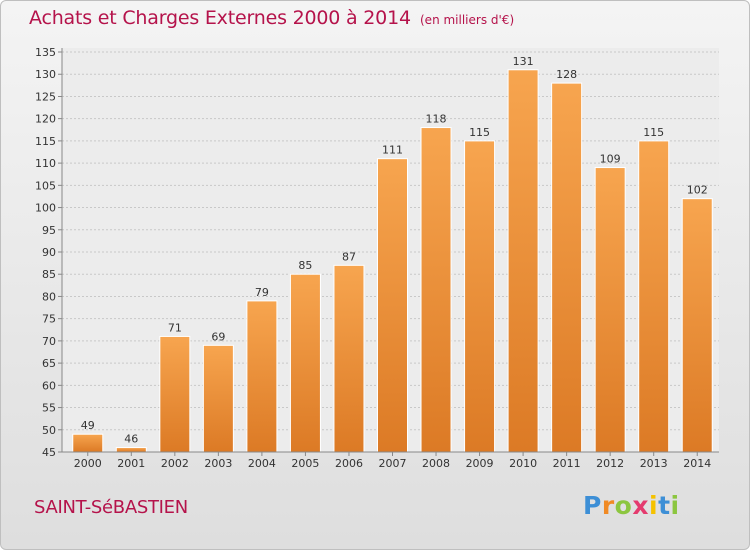  Describe the element at coordinates (623, 505) in the screenshot. I see `logo-letter: o` at that location.